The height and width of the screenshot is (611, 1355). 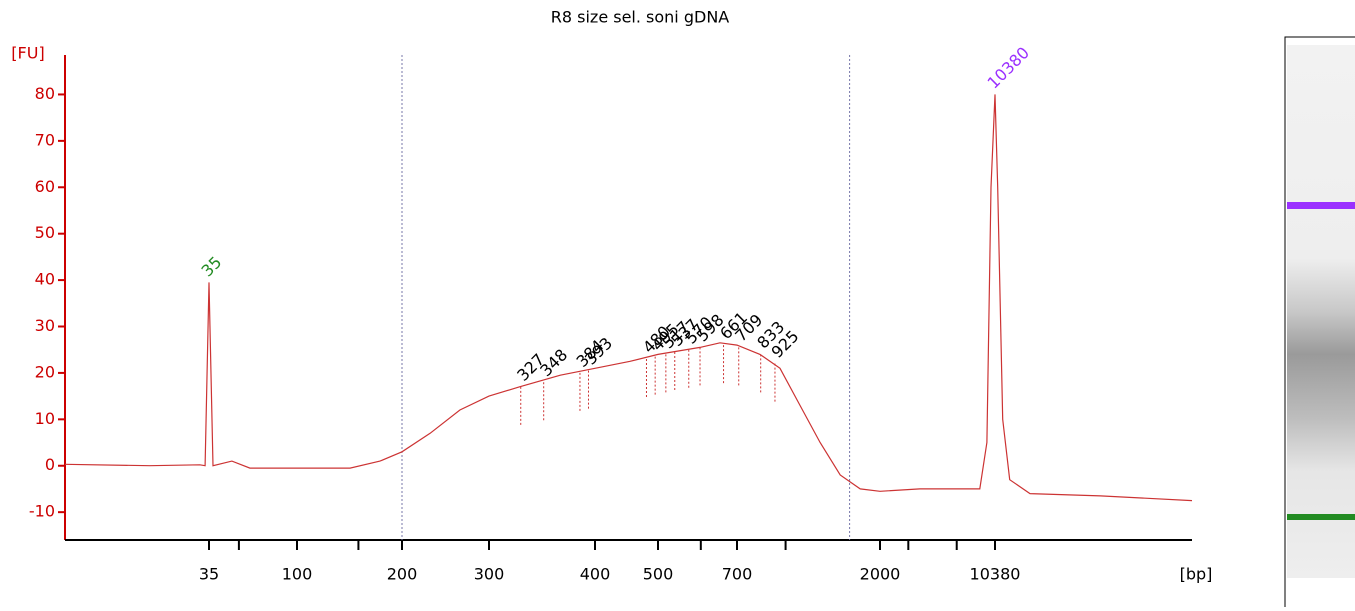 I want to click on y-tick-label: 20, so click(x=45, y=371).